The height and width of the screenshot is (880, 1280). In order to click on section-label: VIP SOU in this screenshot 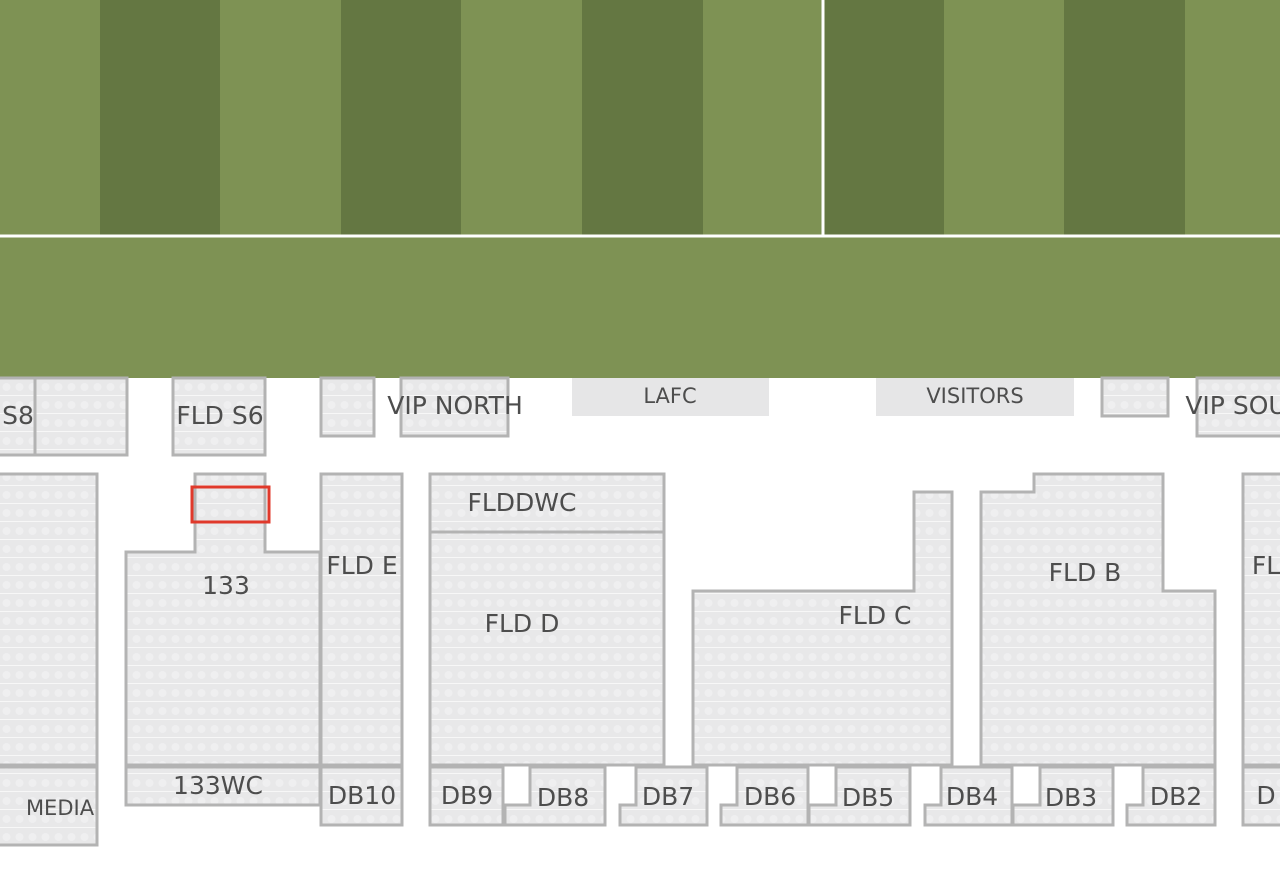, I will do `click(1232, 405)`.